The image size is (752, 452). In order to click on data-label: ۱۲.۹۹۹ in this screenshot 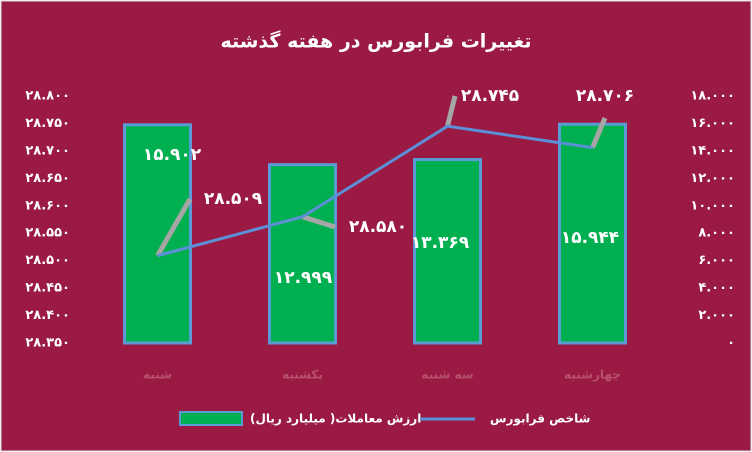, I will do `click(303, 278)`.